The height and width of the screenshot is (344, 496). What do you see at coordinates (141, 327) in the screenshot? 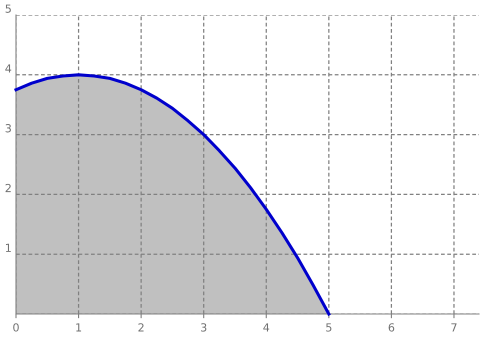
I see `x-tick-label: 2` at bounding box center [141, 327].